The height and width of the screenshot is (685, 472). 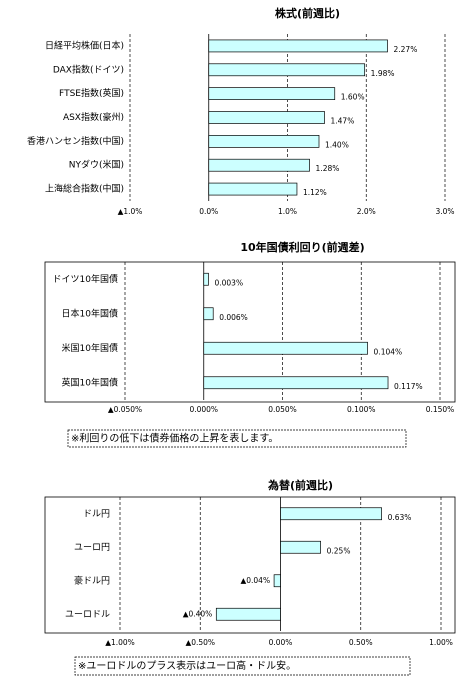 What do you see at coordinates (315, 192) in the screenshot?
I see `value-label: 1.12%` at bounding box center [315, 192].